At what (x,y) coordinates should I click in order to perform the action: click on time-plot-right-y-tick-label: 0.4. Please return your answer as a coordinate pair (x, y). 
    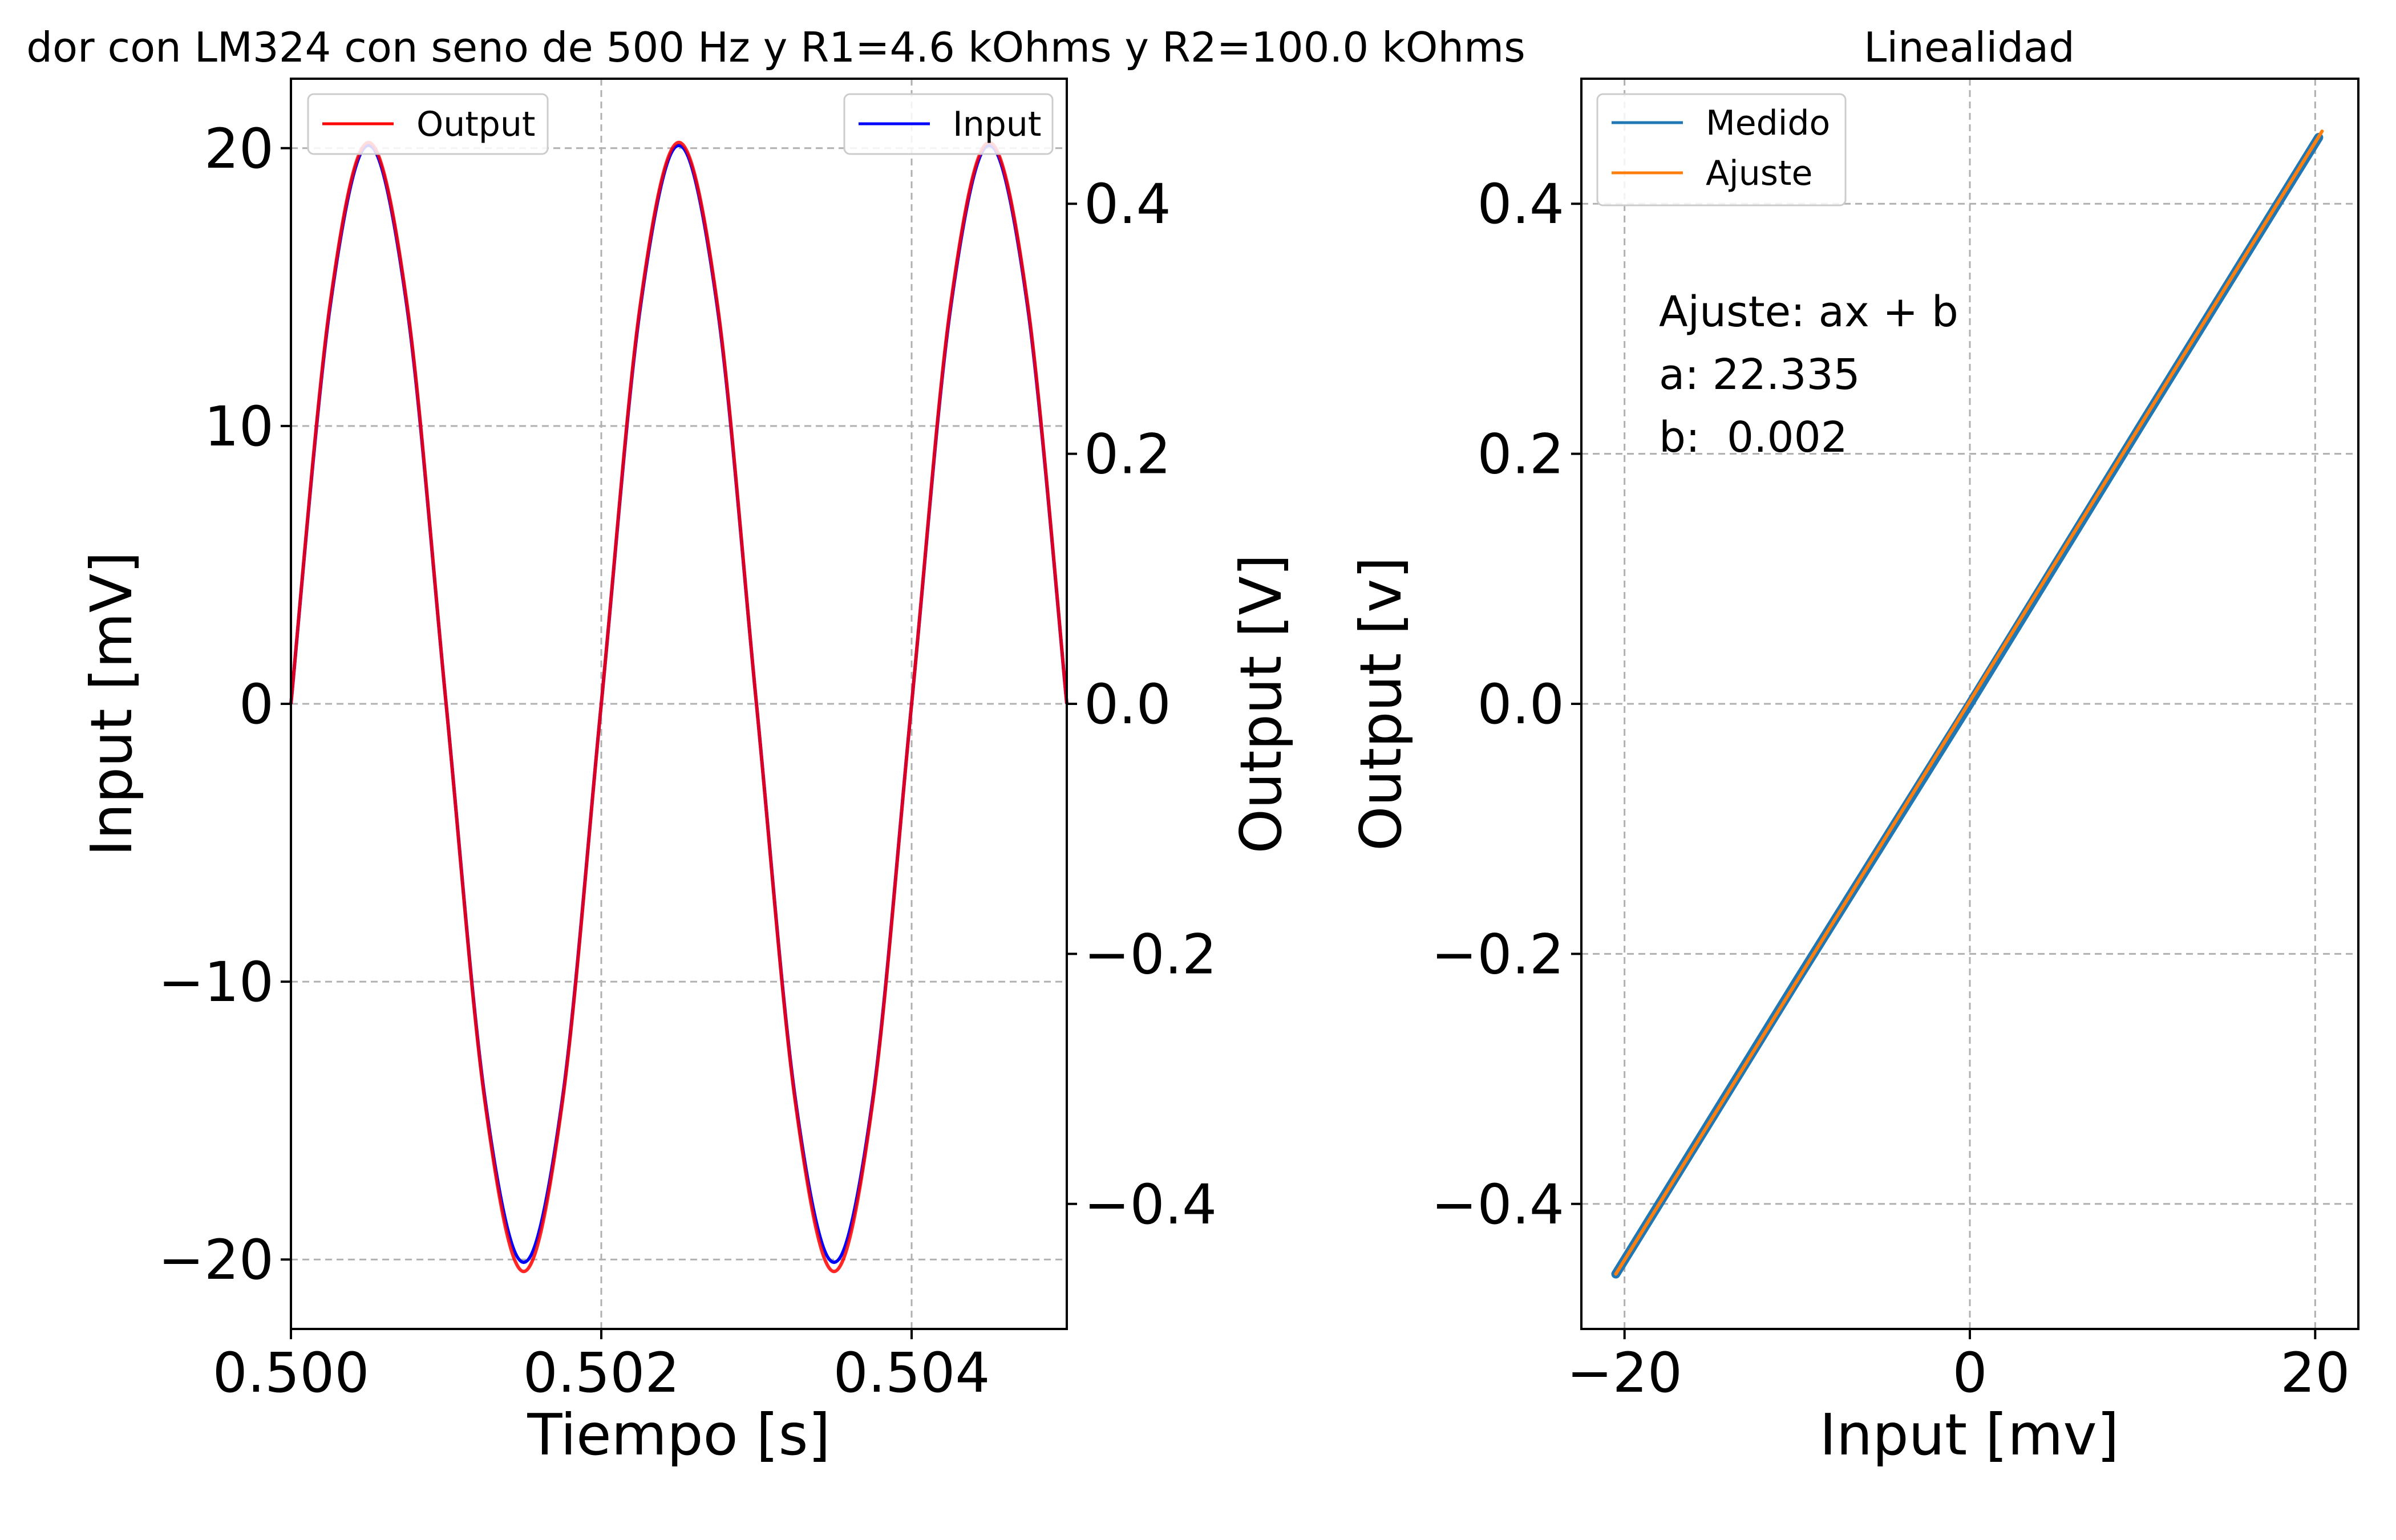
    Looking at the image, I should click on (1127, 204).